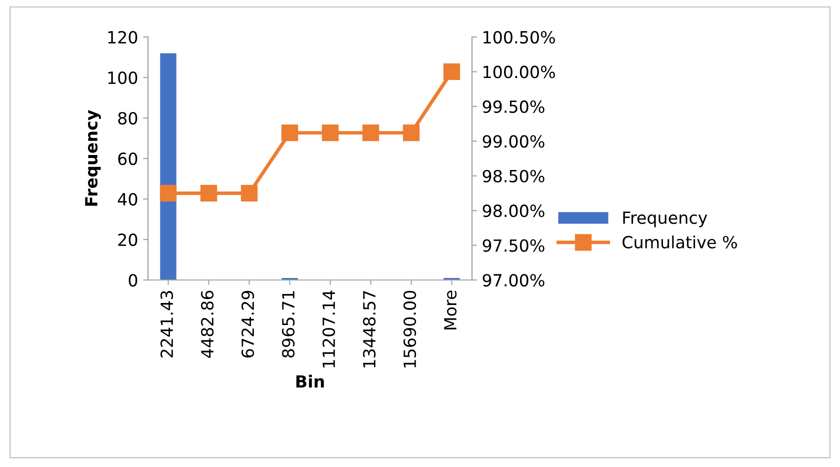  What do you see at coordinates (128, 118) in the screenshot?
I see `y-tick-label: 80` at bounding box center [128, 118].